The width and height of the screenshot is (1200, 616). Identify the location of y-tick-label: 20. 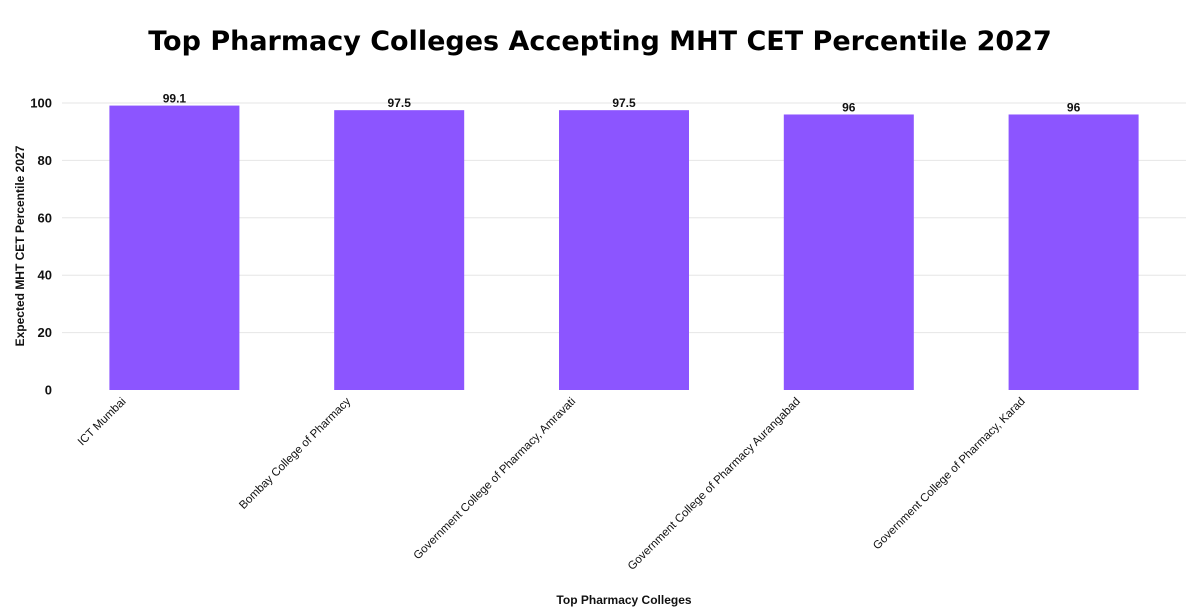
(45, 332).